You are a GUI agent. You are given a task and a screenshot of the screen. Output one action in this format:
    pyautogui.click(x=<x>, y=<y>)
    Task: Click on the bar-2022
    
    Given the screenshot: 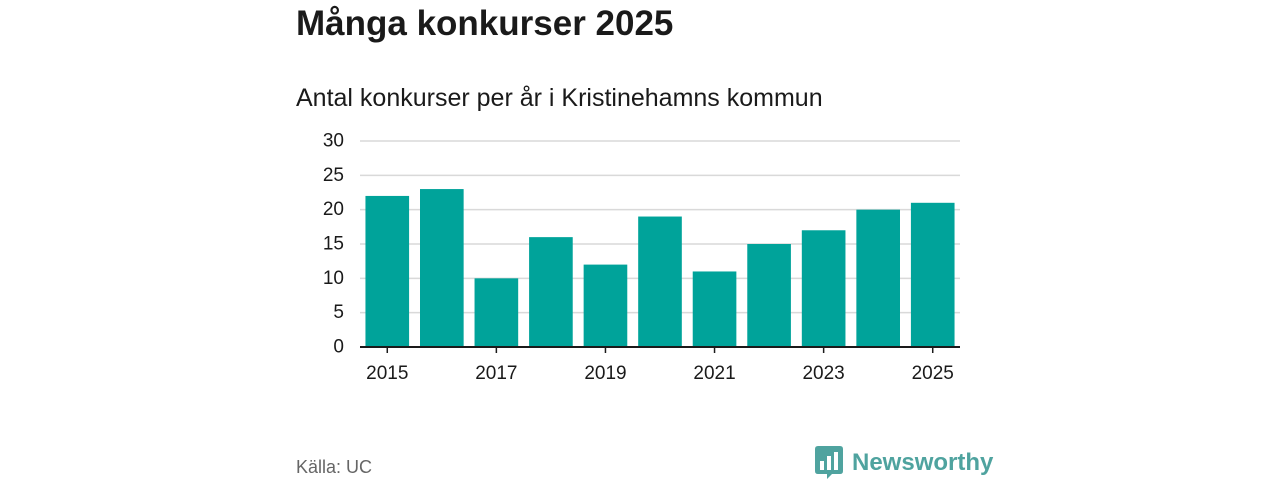 What is the action you would take?
    pyautogui.click(x=769, y=295)
    